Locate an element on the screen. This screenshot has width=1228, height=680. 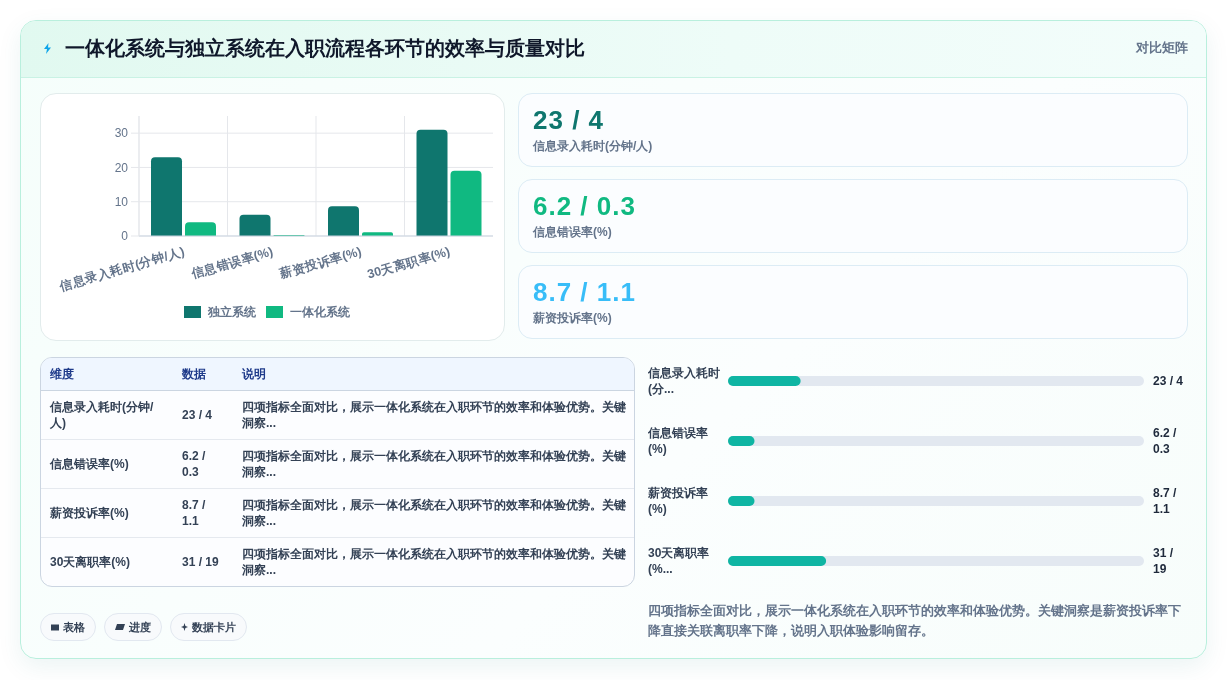
category-label: 说明 is located at coordinates (254, 374).